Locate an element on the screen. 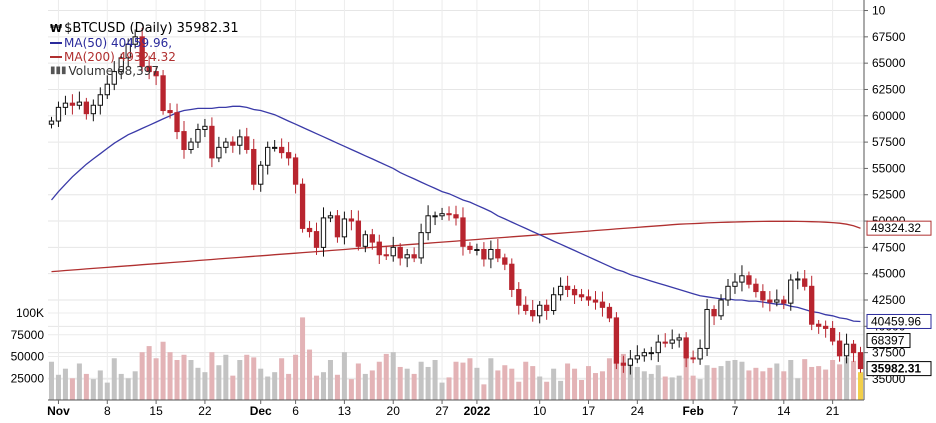 The image size is (936, 423). volume-label: Volume 68,397 is located at coordinates (113, 71).